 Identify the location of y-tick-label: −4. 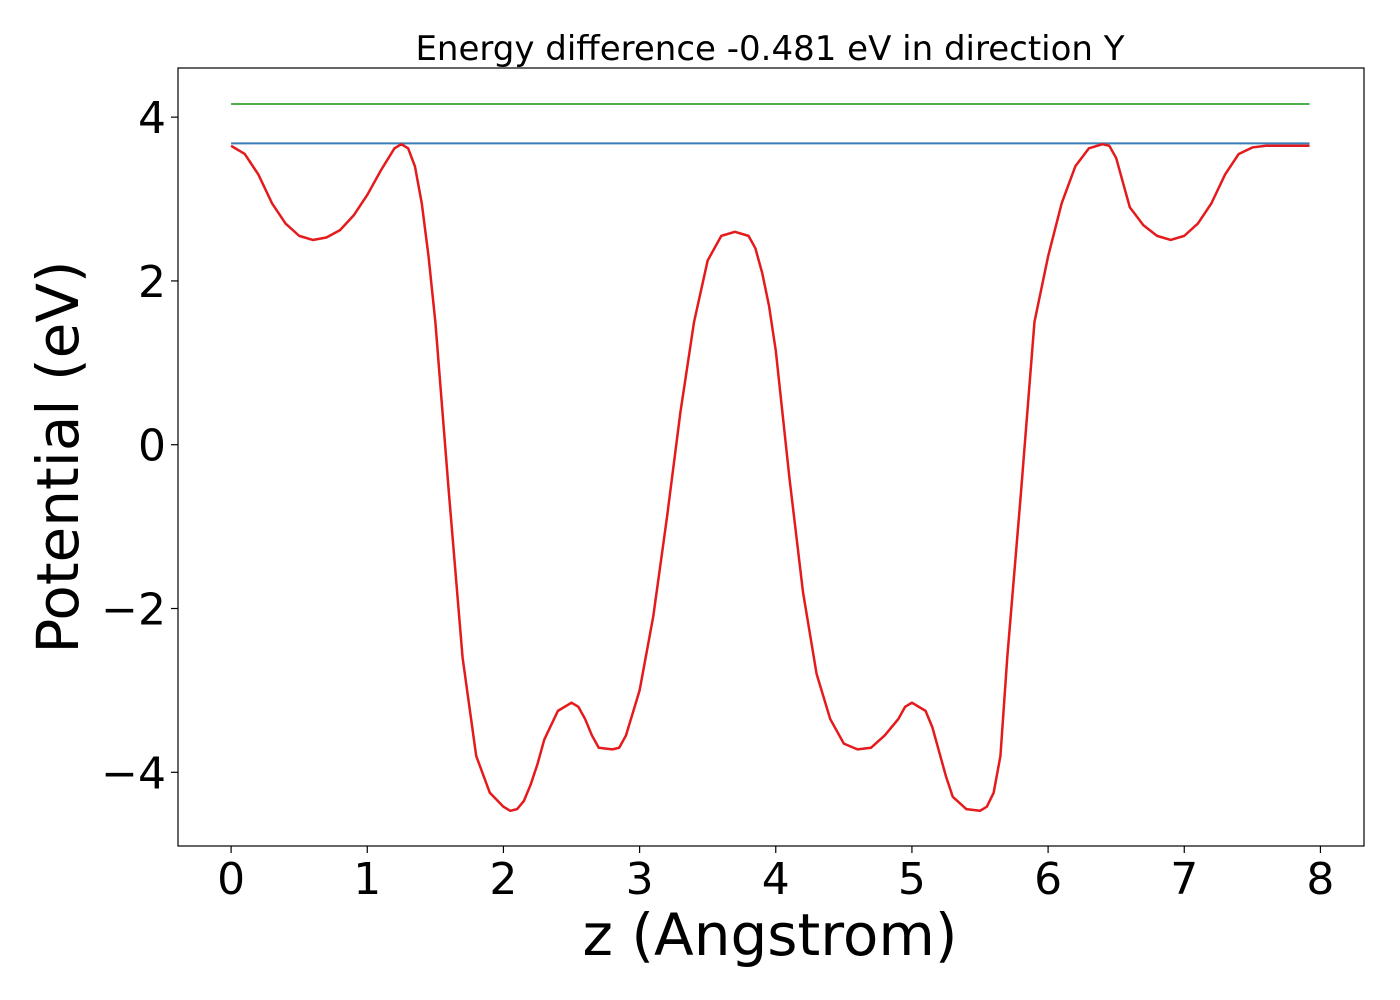
(133, 773).